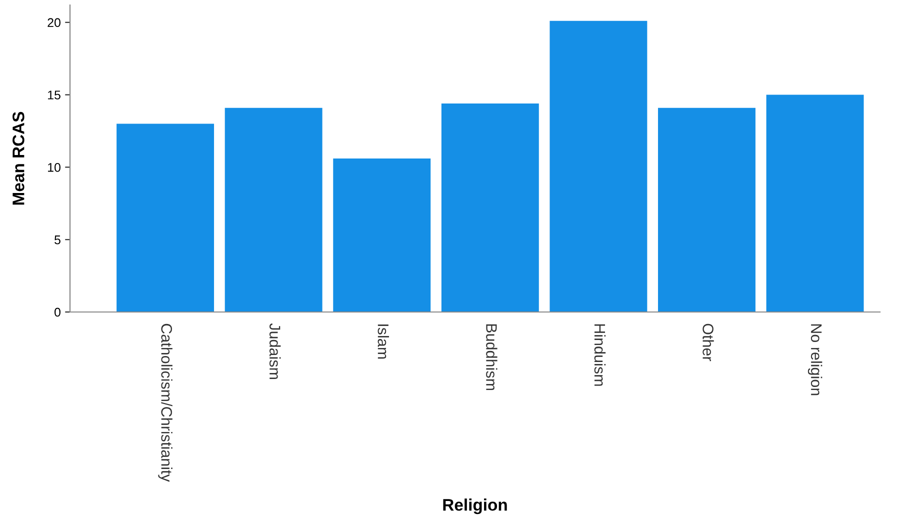 The height and width of the screenshot is (531, 911). What do you see at coordinates (18, 158) in the screenshot?
I see `y-axis-title: Mean RCAS` at bounding box center [18, 158].